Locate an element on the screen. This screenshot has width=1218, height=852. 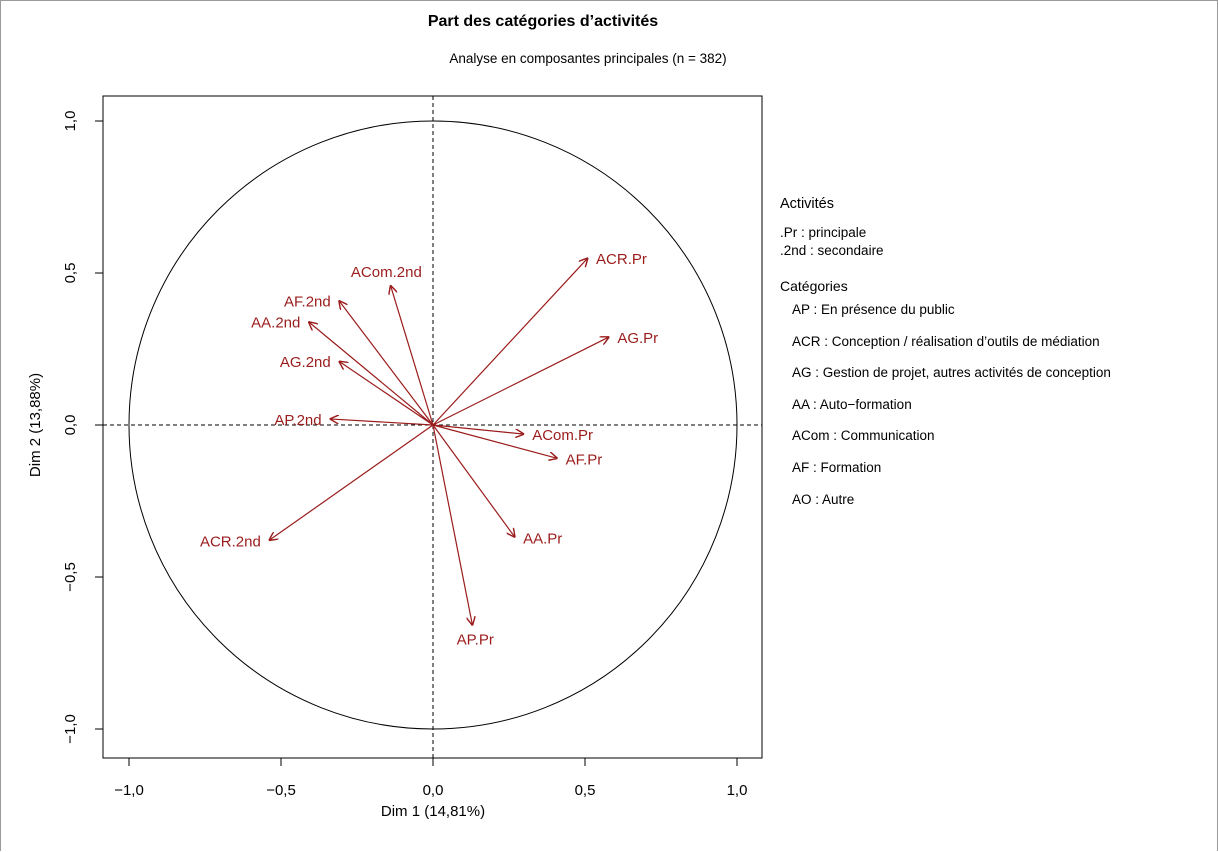
y-tick-label: 0,0 is located at coordinates (70, 425).